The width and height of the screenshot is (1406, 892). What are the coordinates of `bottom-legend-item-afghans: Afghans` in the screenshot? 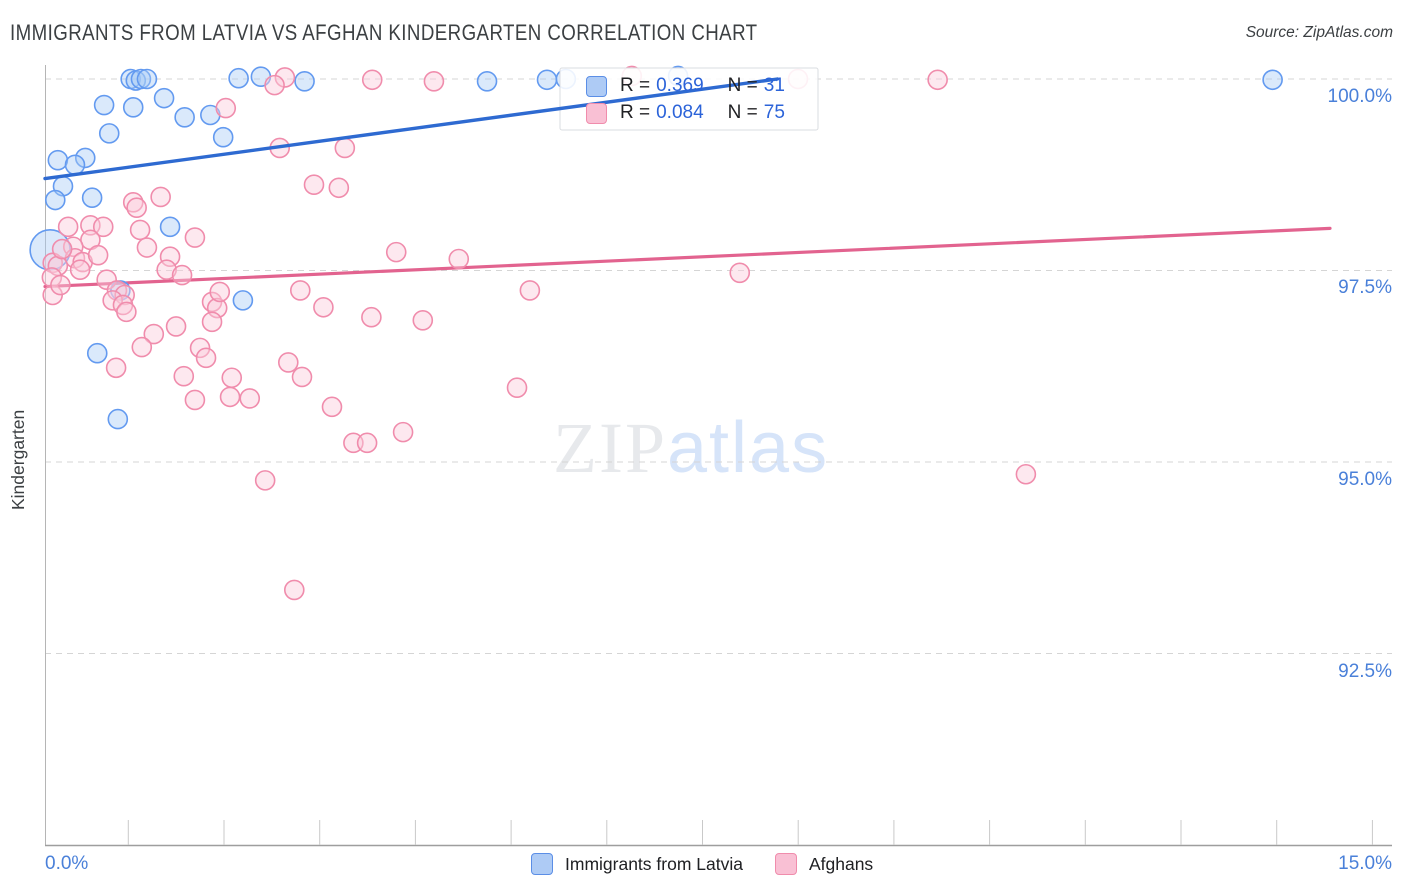 It's located at (824, 864).